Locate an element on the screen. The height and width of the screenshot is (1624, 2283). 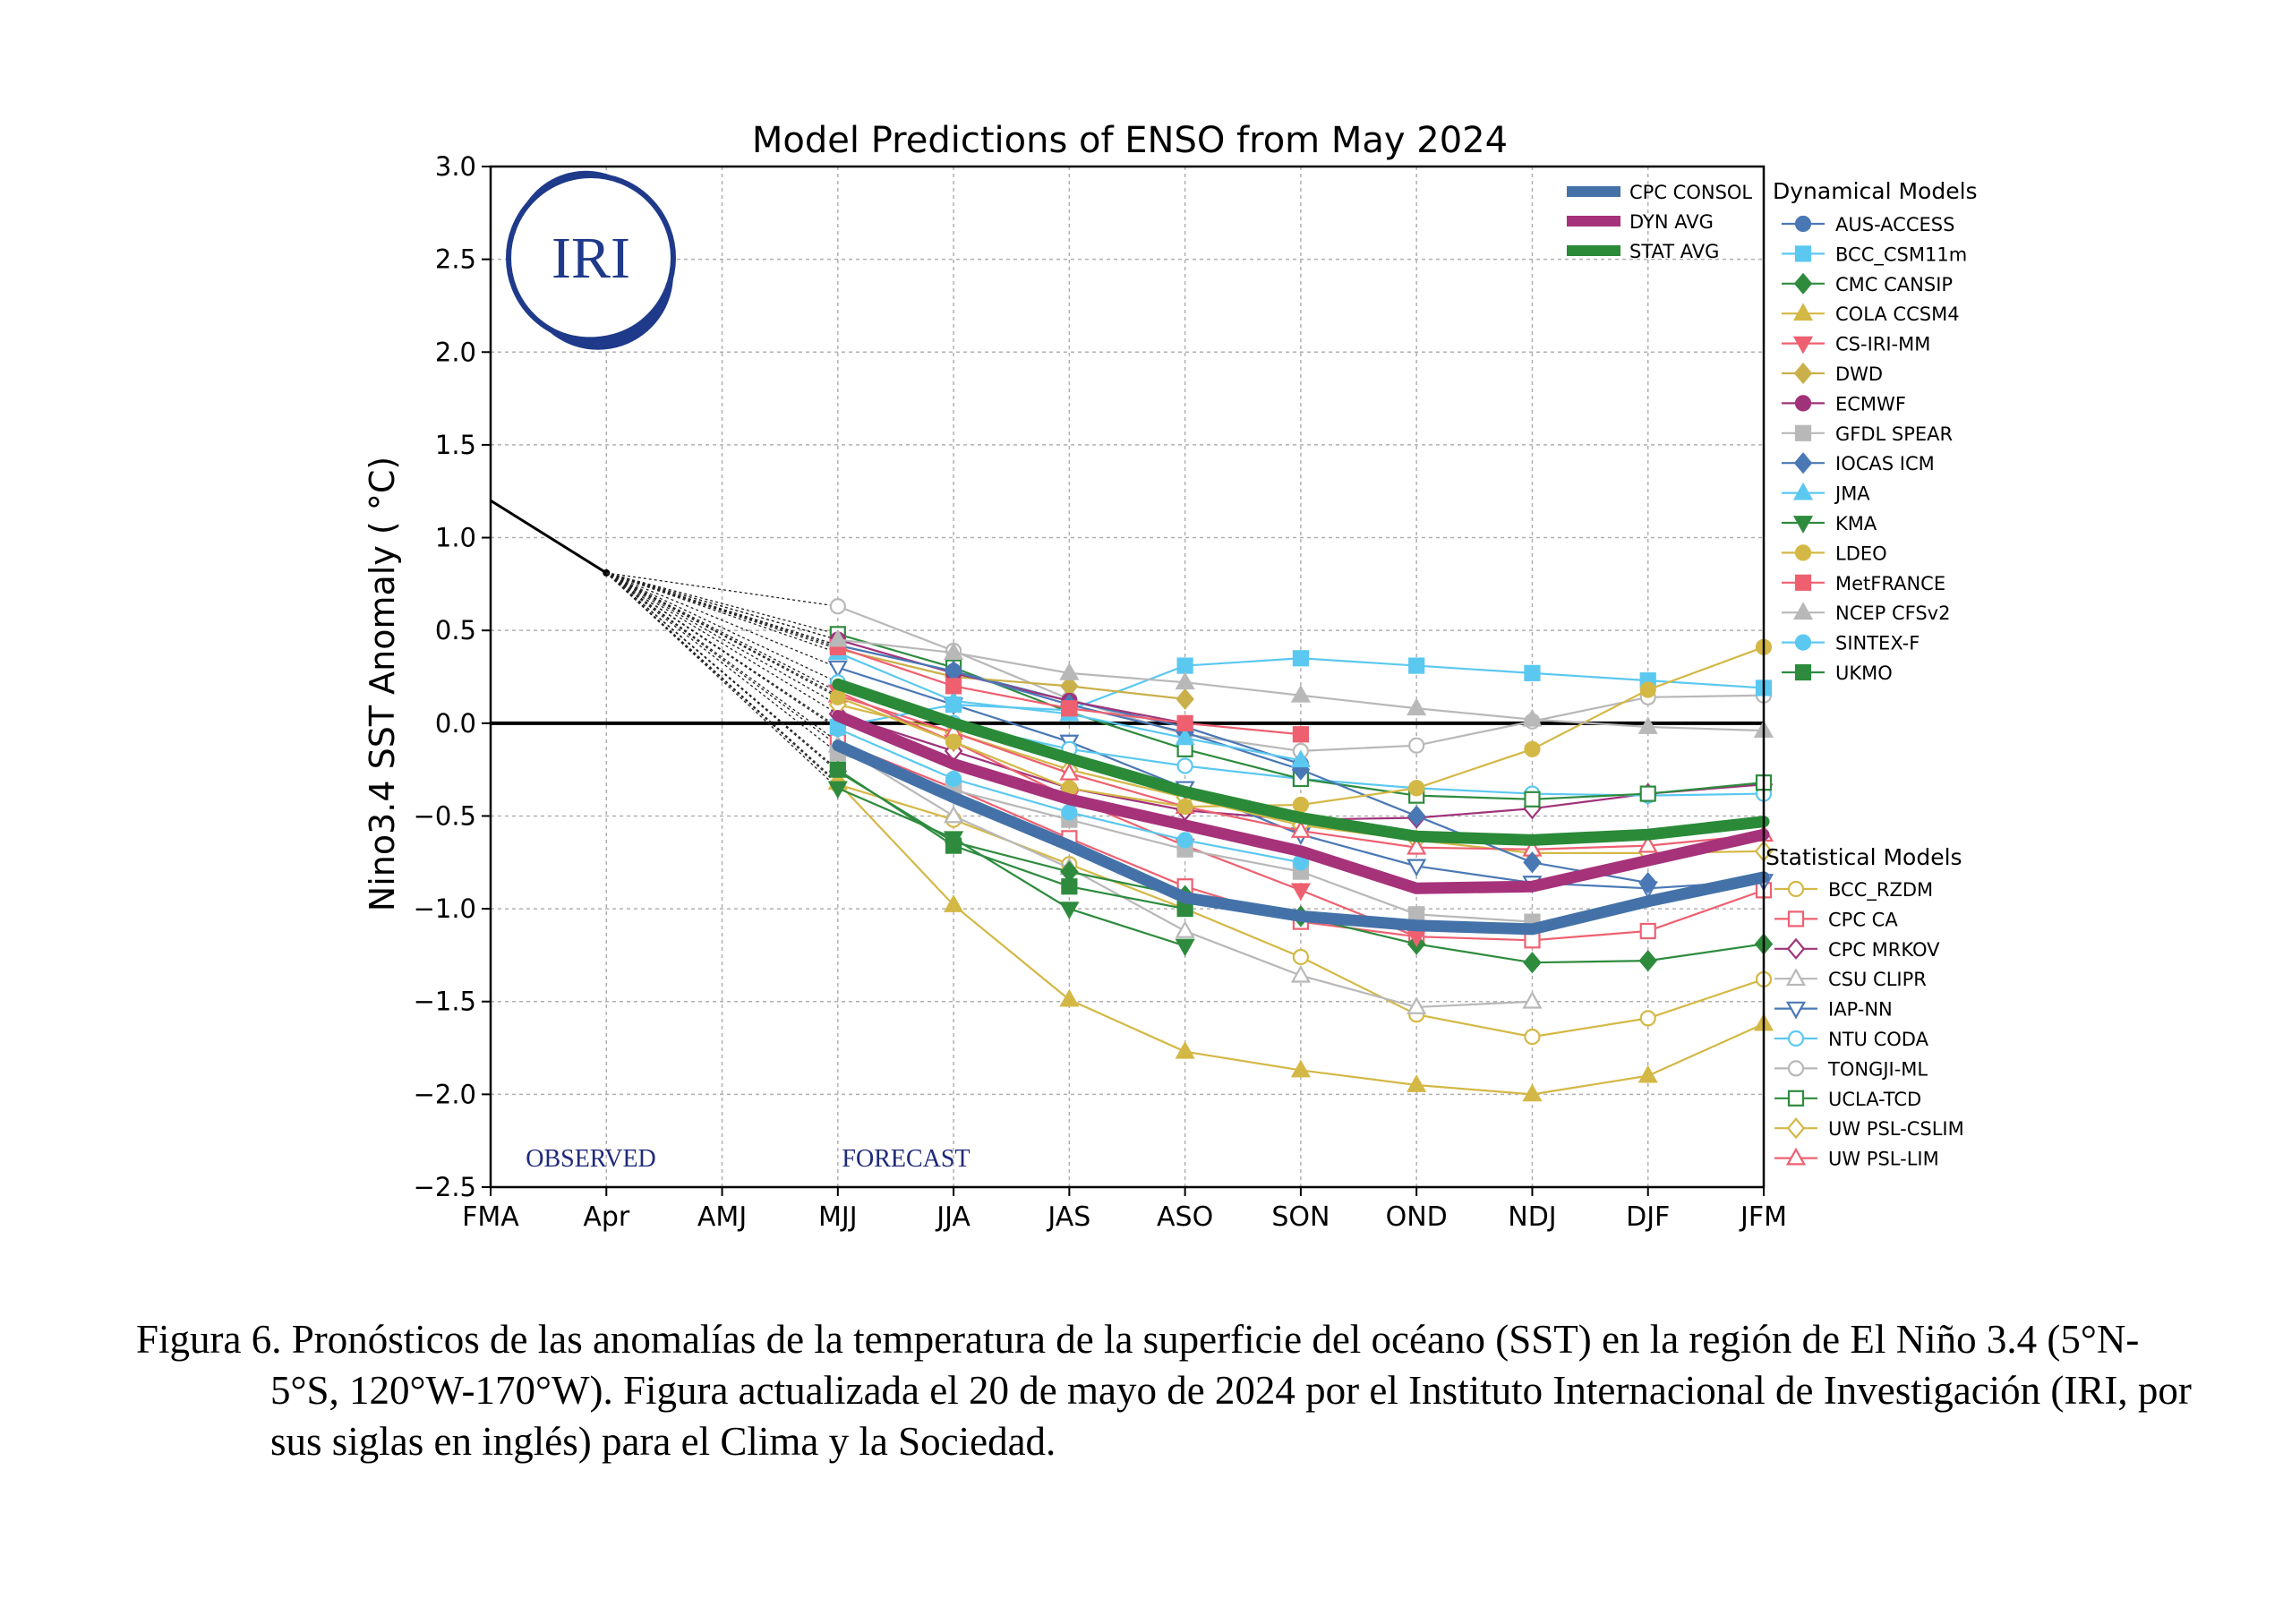
x-tick-label: JAS is located at coordinates (1068, 1217).